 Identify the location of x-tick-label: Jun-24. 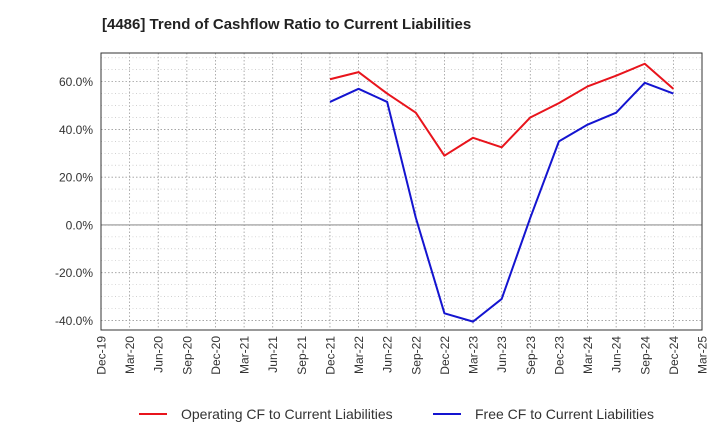
(617, 354).